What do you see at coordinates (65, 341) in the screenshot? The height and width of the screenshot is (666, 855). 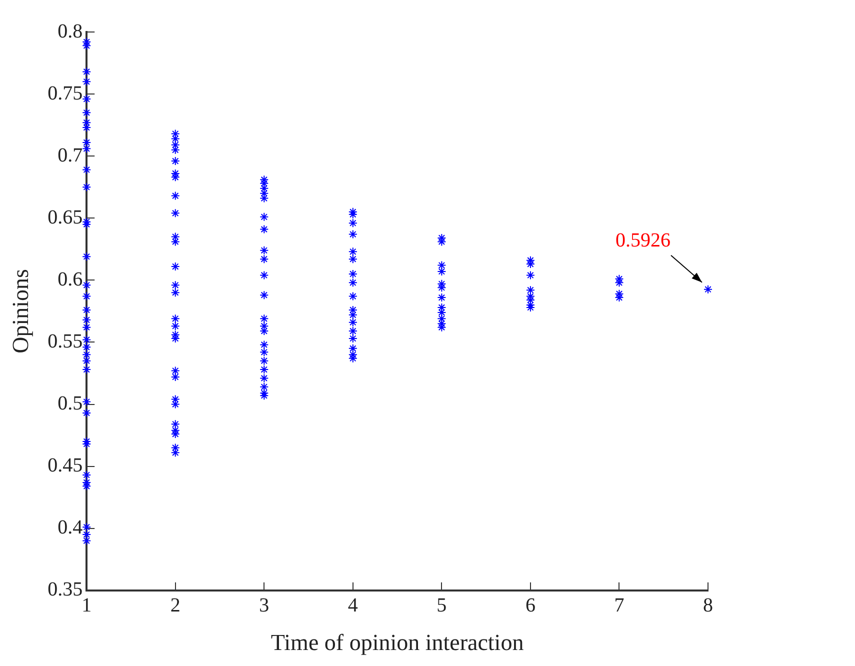 I see `y-tick-label: 0.55` at bounding box center [65, 341].